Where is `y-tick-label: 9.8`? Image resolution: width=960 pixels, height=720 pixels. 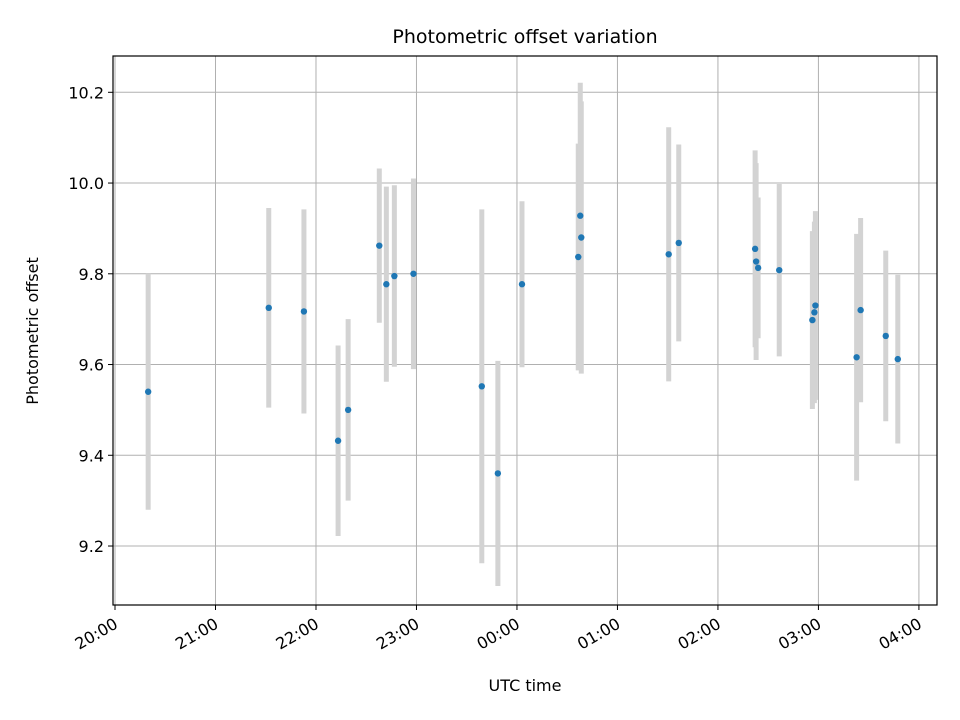
y-tick-label: 9.8 is located at coordinates (91, 274).